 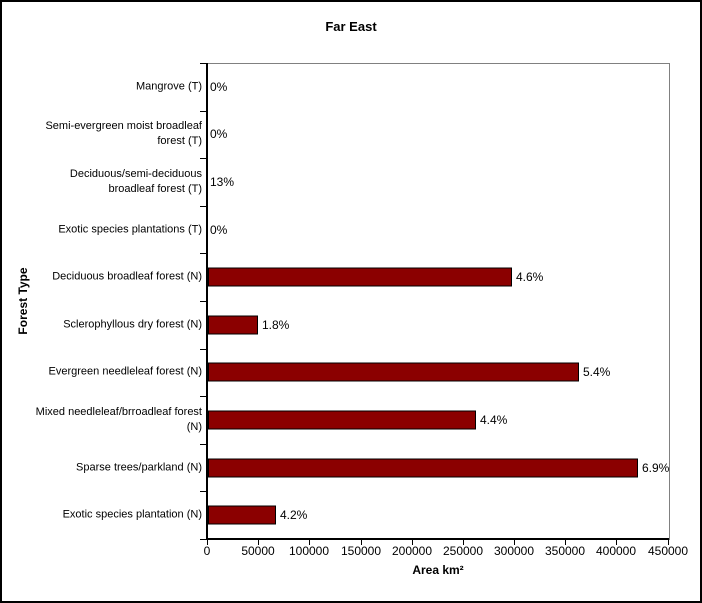 What do you see at coordinates (463, 551) in the screenshot?
I see `x-tick-label: 250000` at bounding box center [463, 551].